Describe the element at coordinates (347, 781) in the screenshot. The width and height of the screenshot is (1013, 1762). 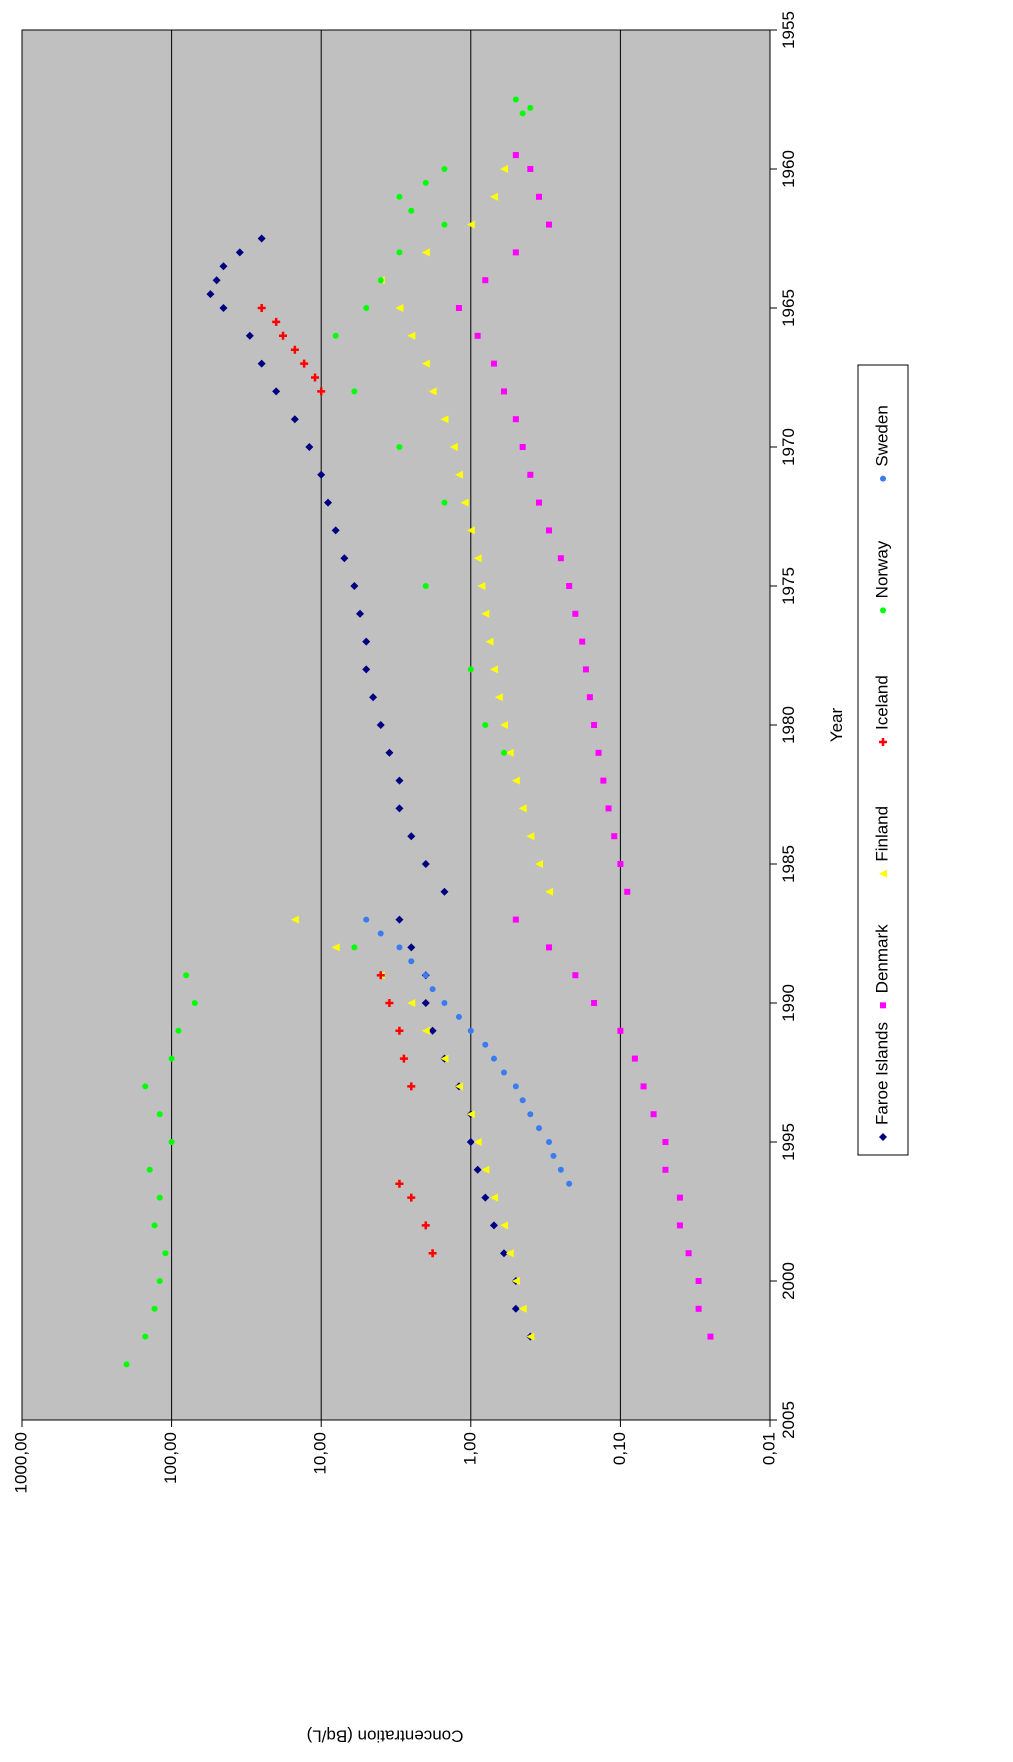
I see `series-iceland` at that location.